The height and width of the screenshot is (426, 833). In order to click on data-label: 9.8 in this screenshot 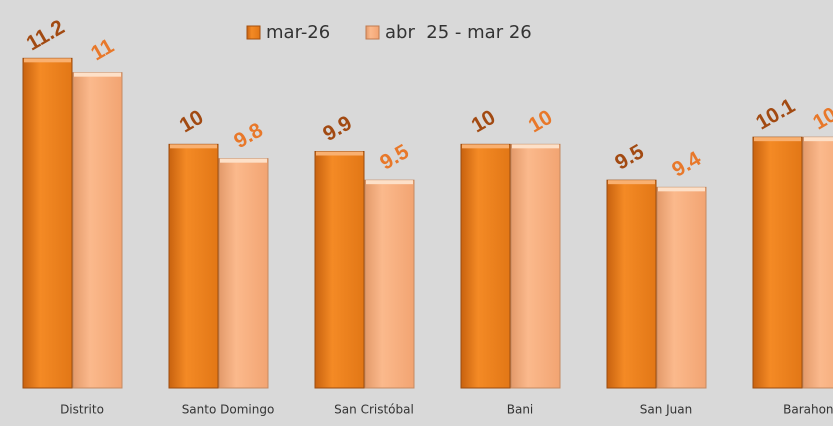, I will do `click(248, 135)`.